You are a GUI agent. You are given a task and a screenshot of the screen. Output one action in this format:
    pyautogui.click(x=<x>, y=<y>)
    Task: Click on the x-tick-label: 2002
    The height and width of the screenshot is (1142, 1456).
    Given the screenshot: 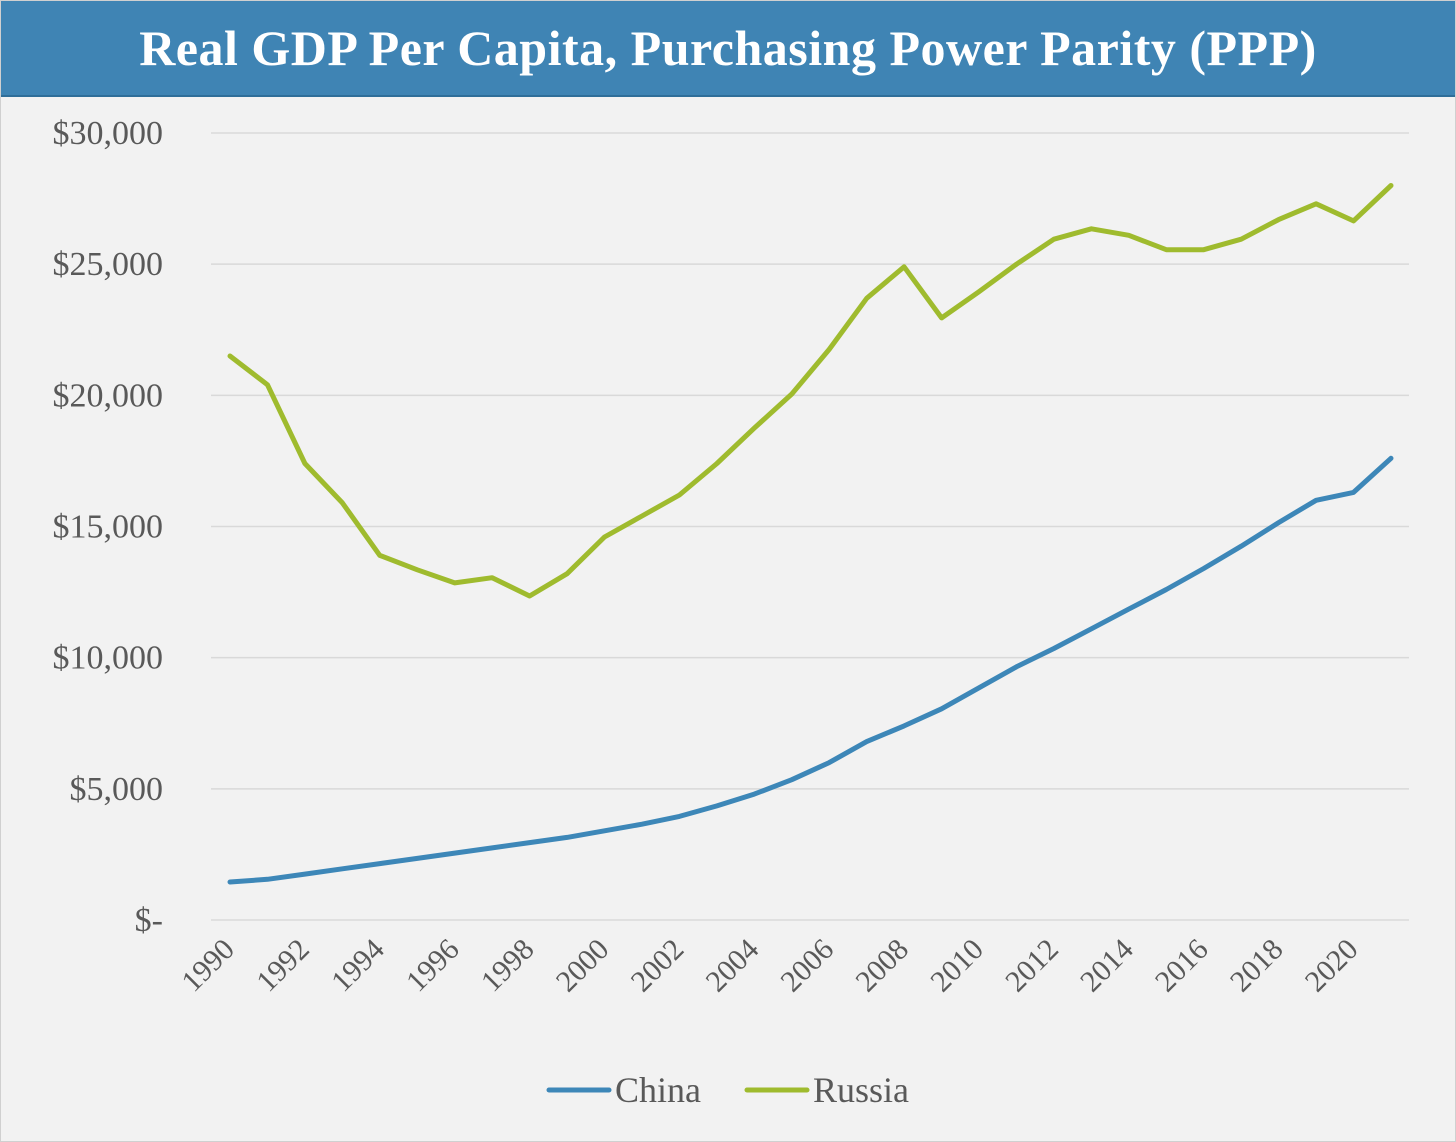 What is the action you would take?
    pyautogui.click(x=658, y=966)
    